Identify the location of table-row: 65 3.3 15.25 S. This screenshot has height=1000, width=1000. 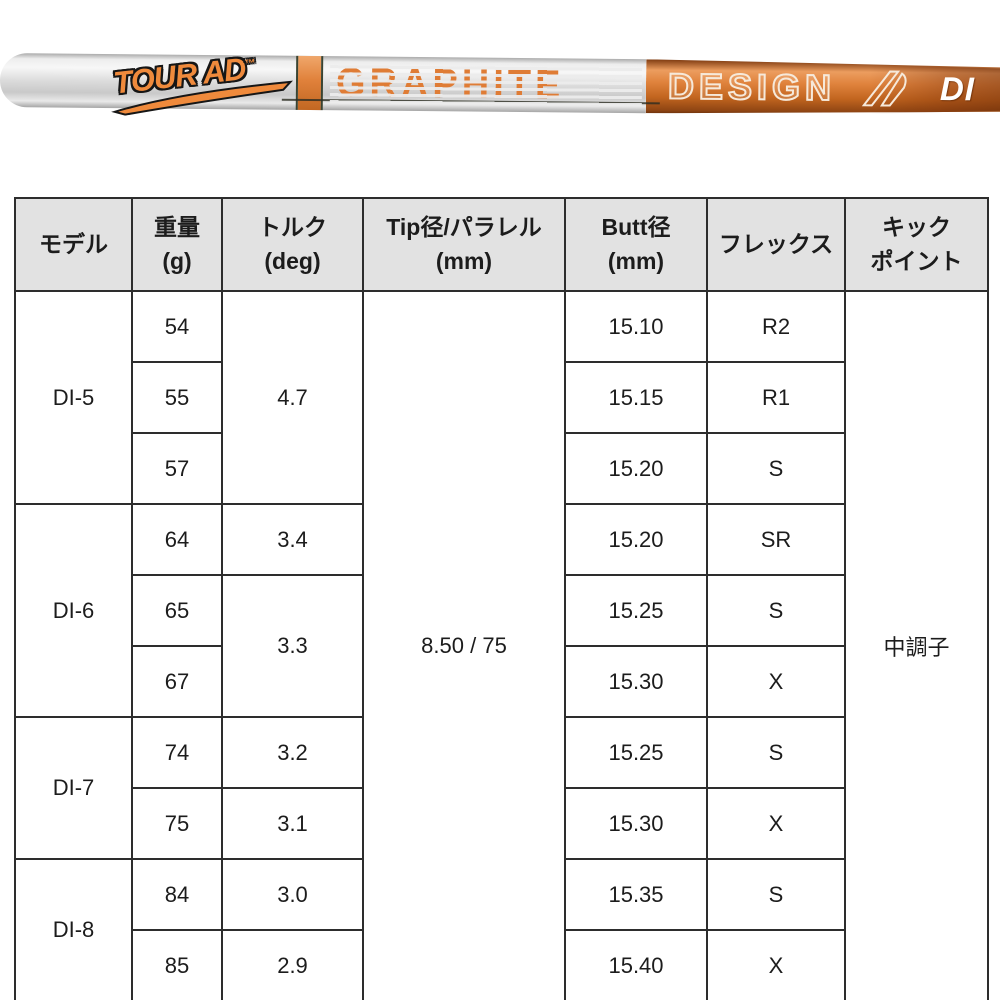
(501, 646).